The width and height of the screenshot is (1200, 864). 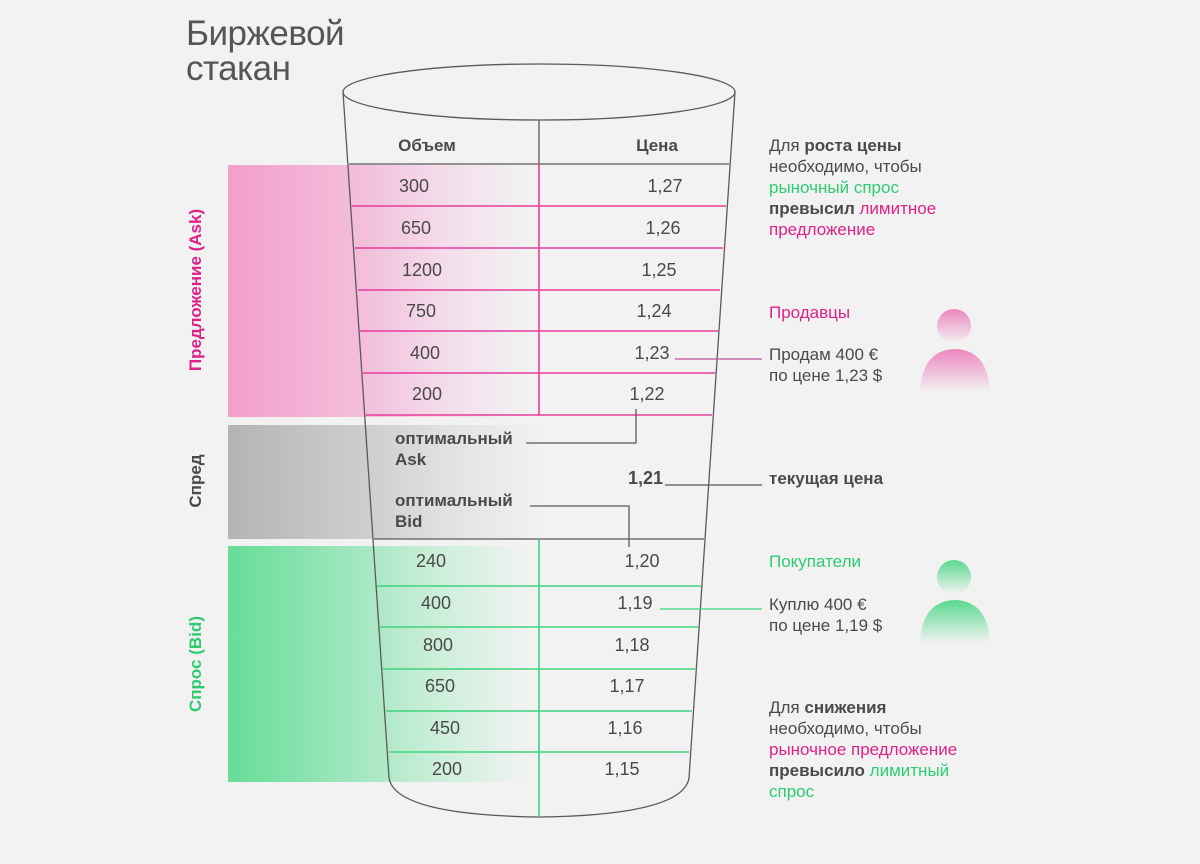 I want to click on ask-price: 1,23, so click(x=652, y=353).